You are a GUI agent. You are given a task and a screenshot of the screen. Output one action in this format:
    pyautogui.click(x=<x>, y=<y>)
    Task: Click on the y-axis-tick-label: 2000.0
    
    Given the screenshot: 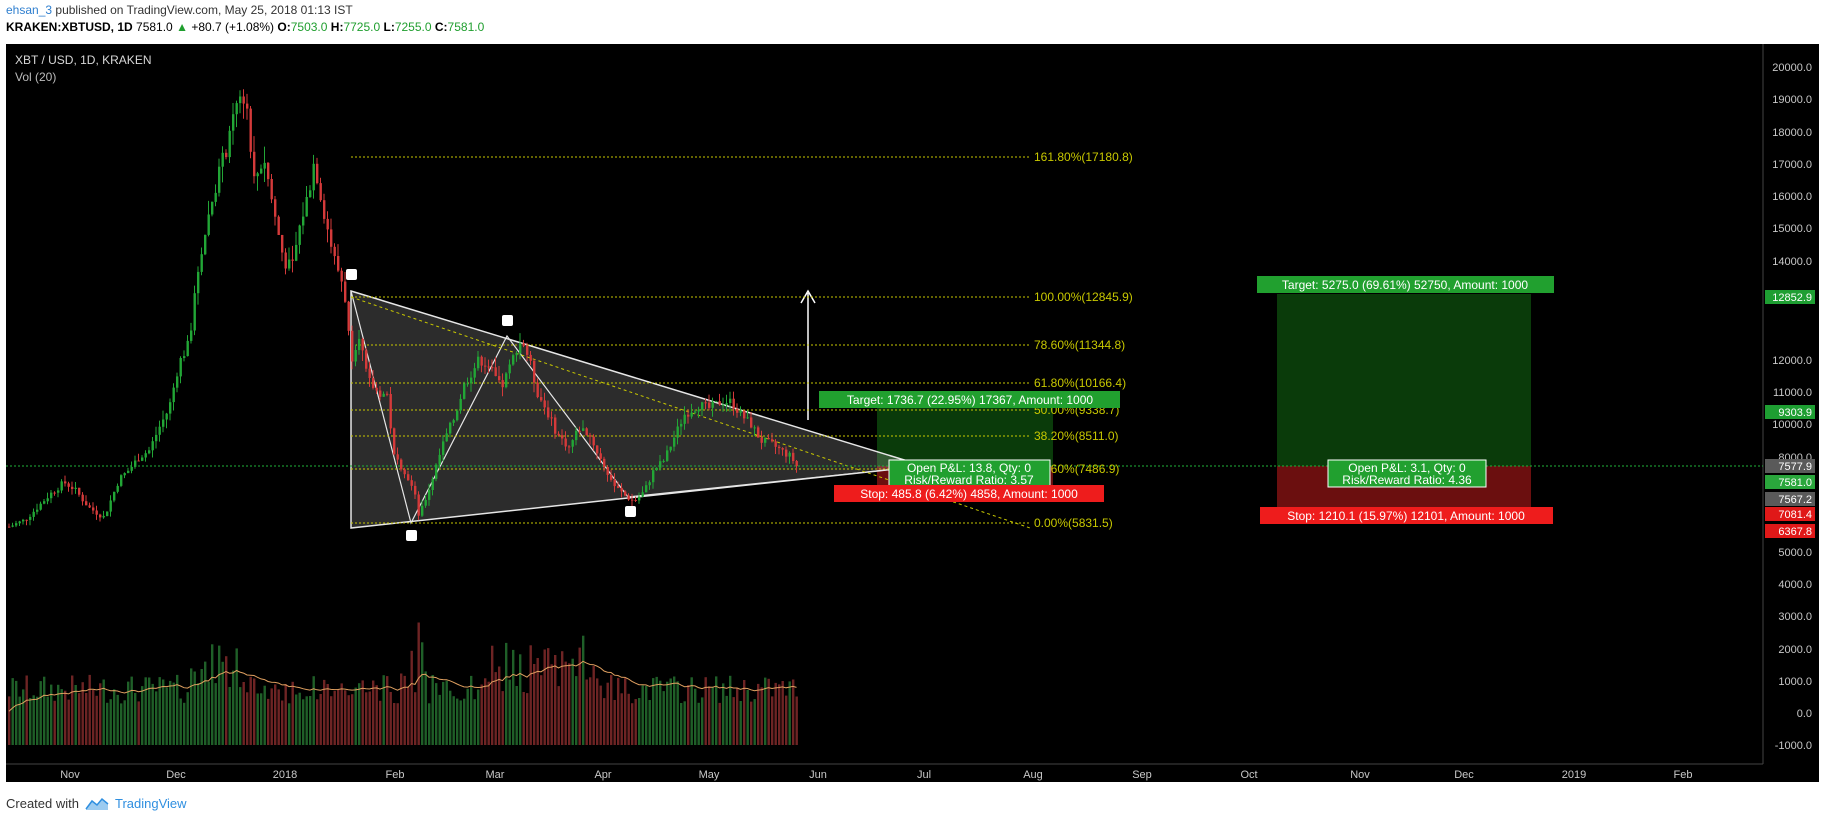 What is the action you would take?
    pyautogui.click(x=1795, y=650)
    